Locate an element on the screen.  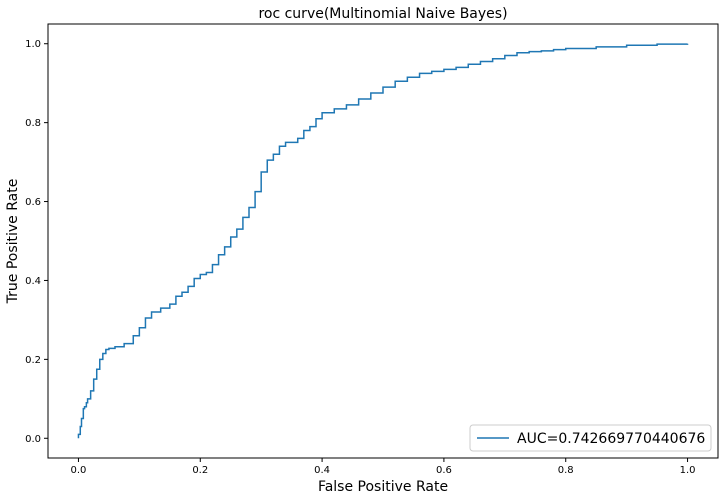
legend-box is located at coordinates (590, 438).